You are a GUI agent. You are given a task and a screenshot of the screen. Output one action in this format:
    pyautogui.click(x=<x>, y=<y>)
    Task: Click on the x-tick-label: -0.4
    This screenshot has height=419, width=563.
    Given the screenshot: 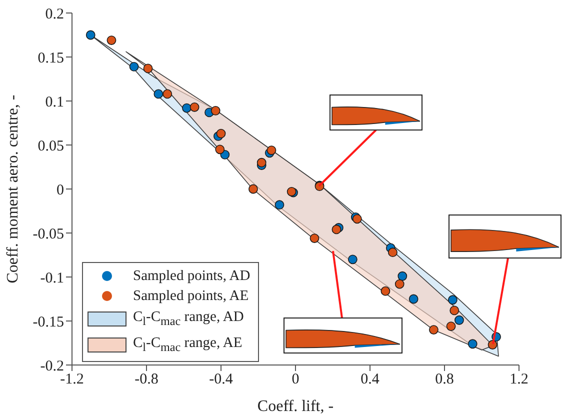 What is the action you would take?
    pyautogui.click(x=221, y=380)
    